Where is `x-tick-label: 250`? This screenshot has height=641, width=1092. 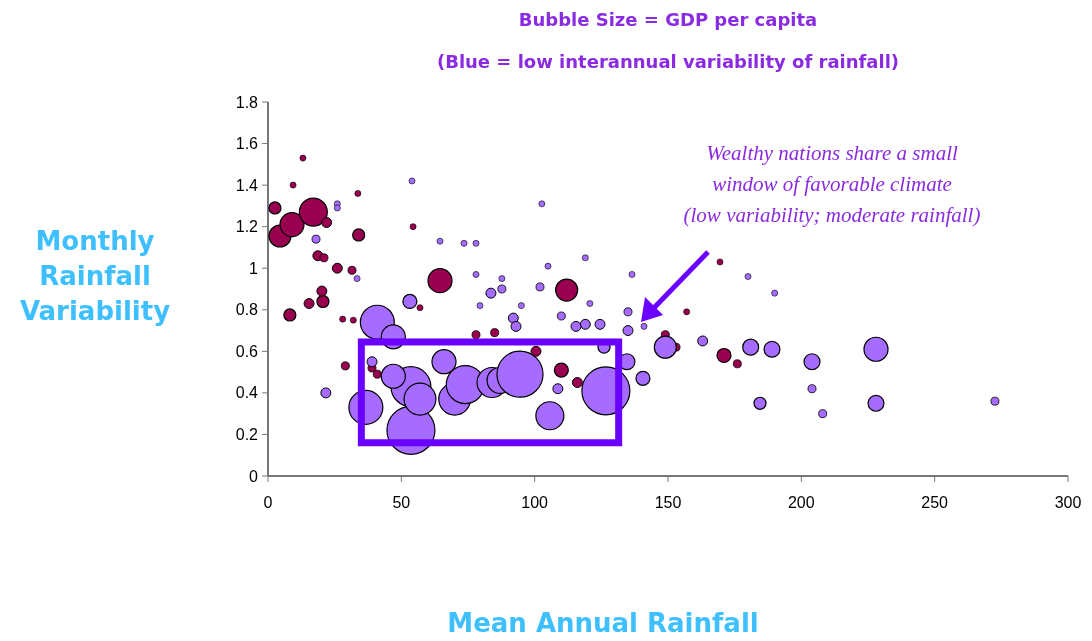
x-tick-label: 250 is located at coordinates (935, 502).